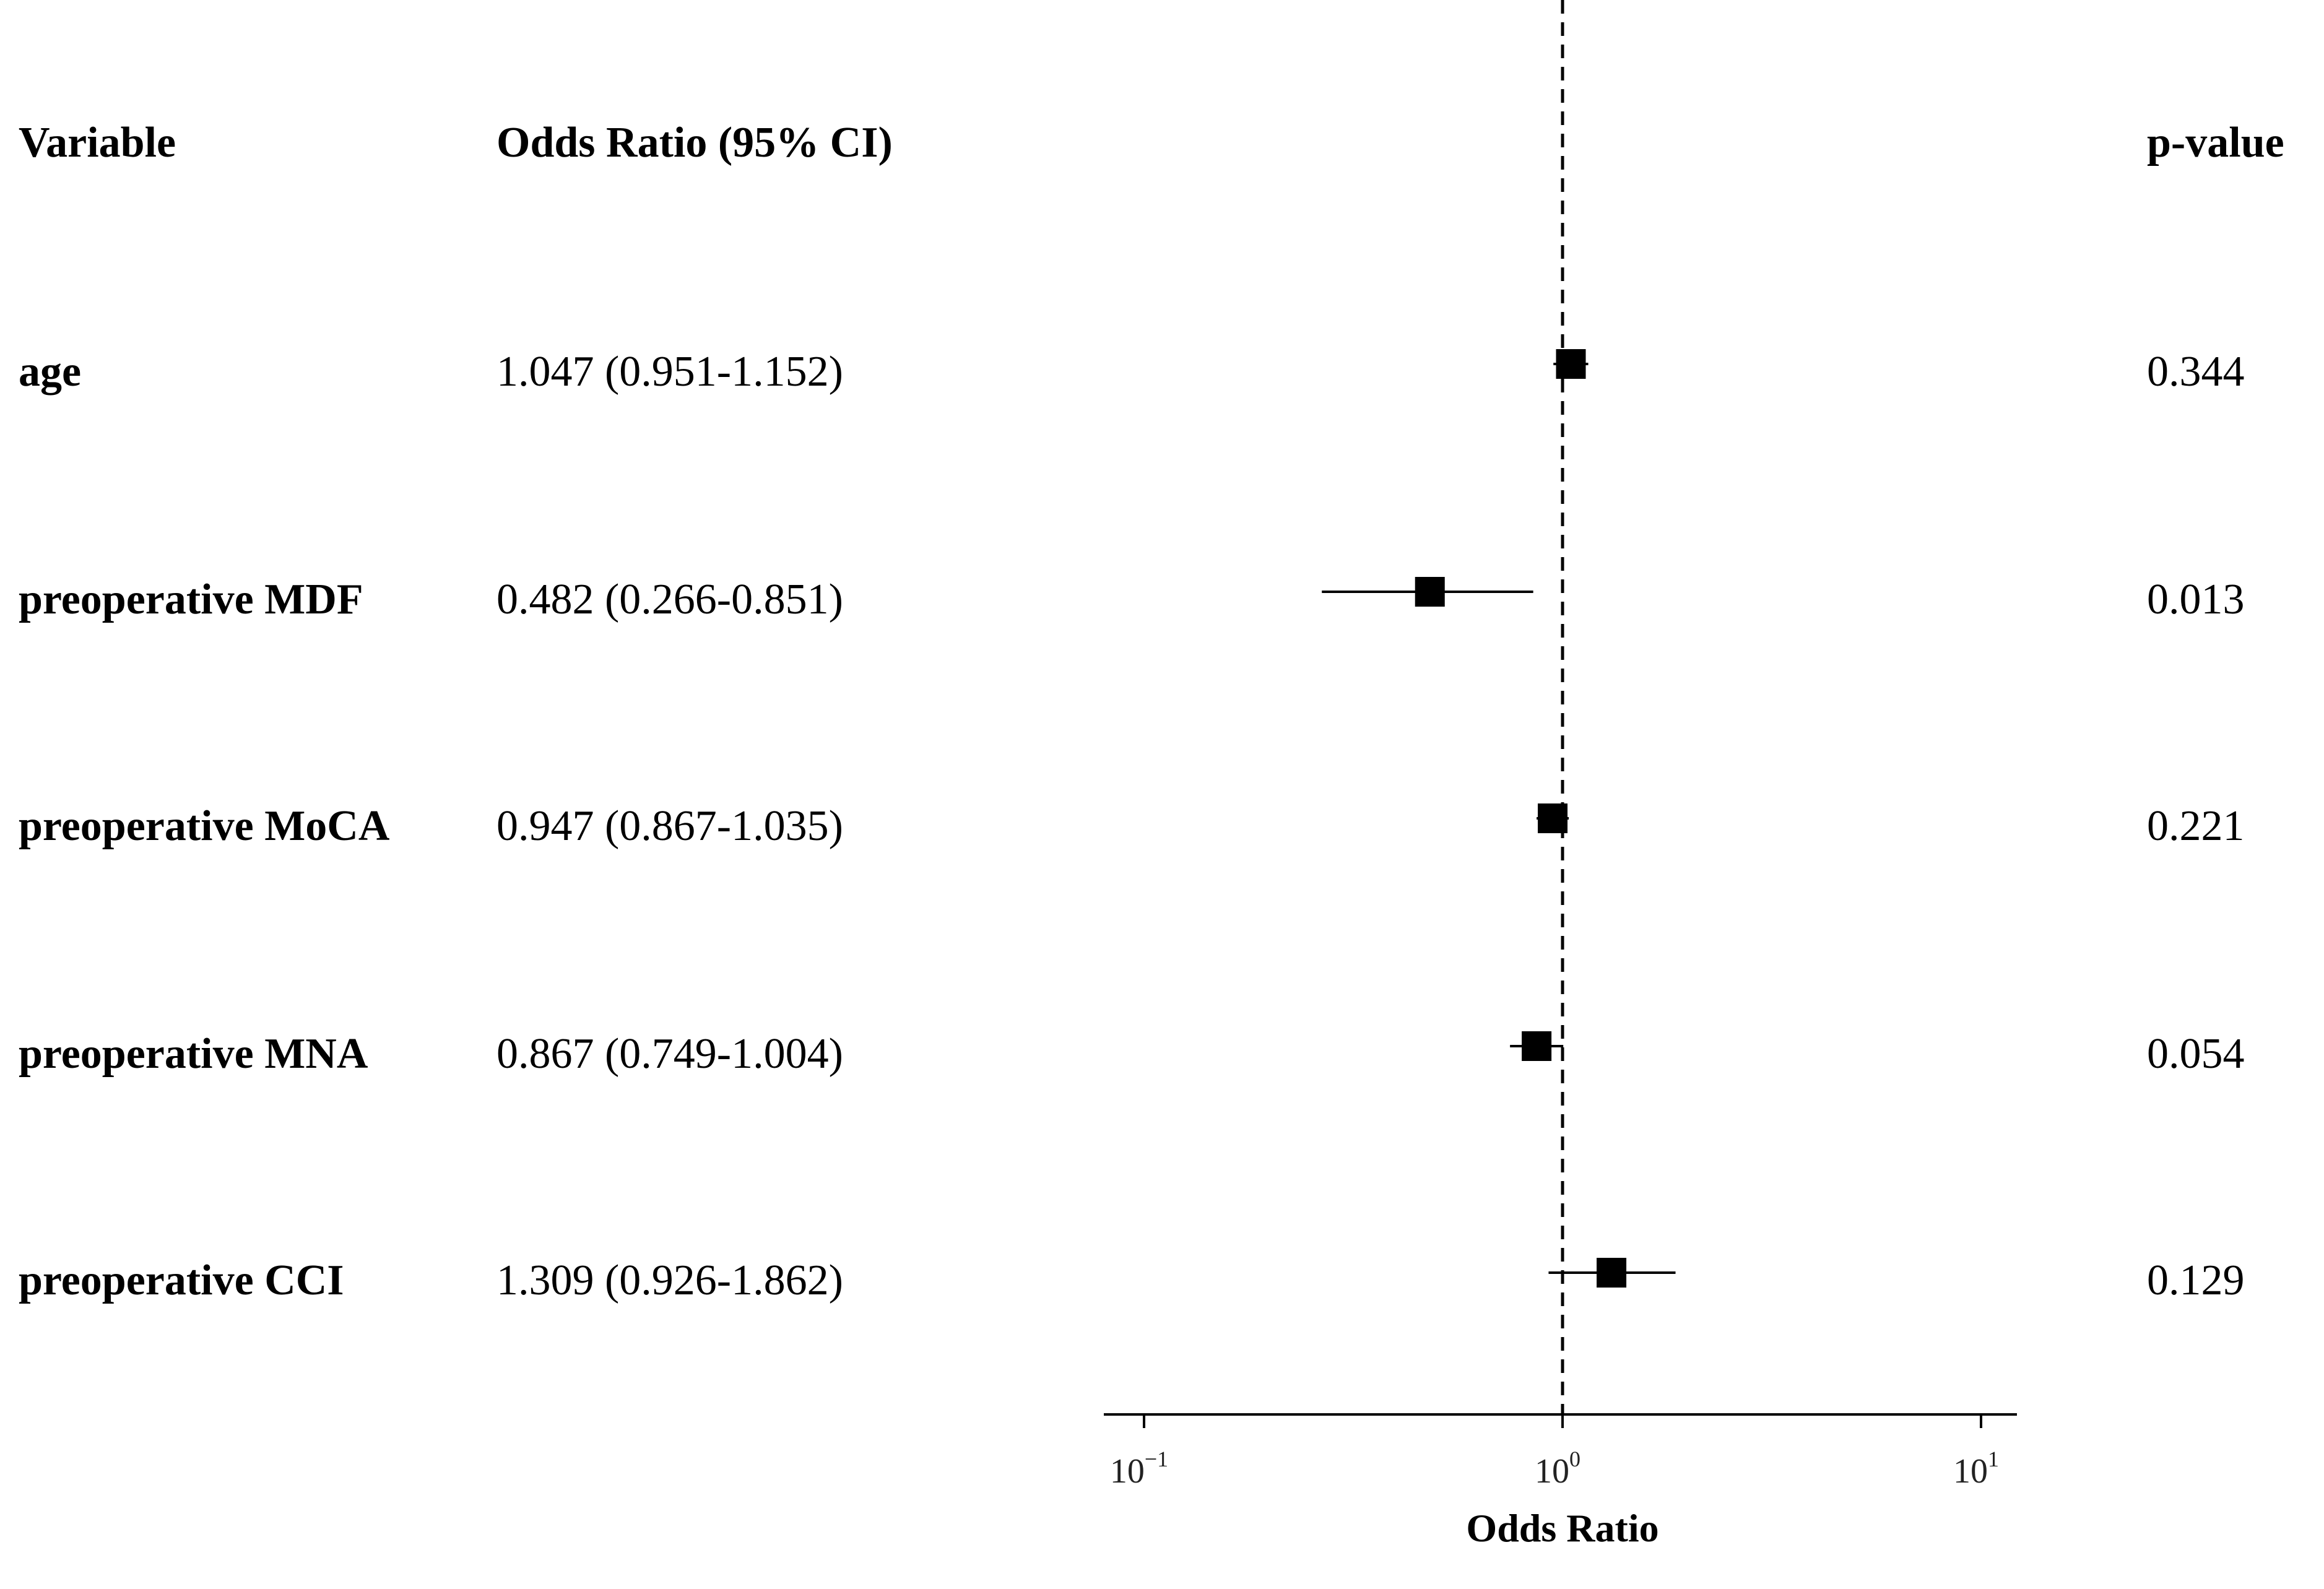  I want to click on row-p-value-mdf: 0.013, so click(2196, 599).